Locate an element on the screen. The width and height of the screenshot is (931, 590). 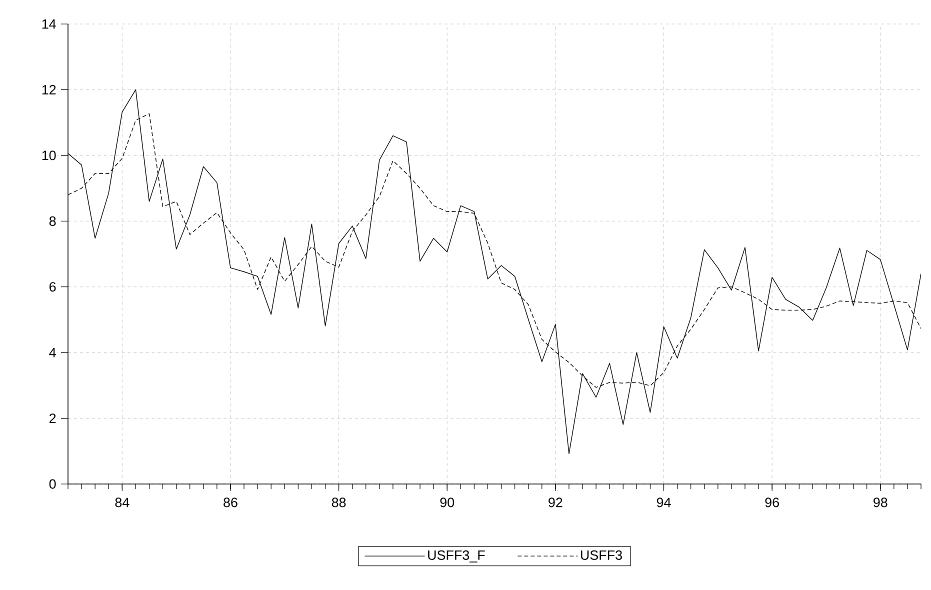
y-tick-label: 6 is located at coordinates (53, 287).